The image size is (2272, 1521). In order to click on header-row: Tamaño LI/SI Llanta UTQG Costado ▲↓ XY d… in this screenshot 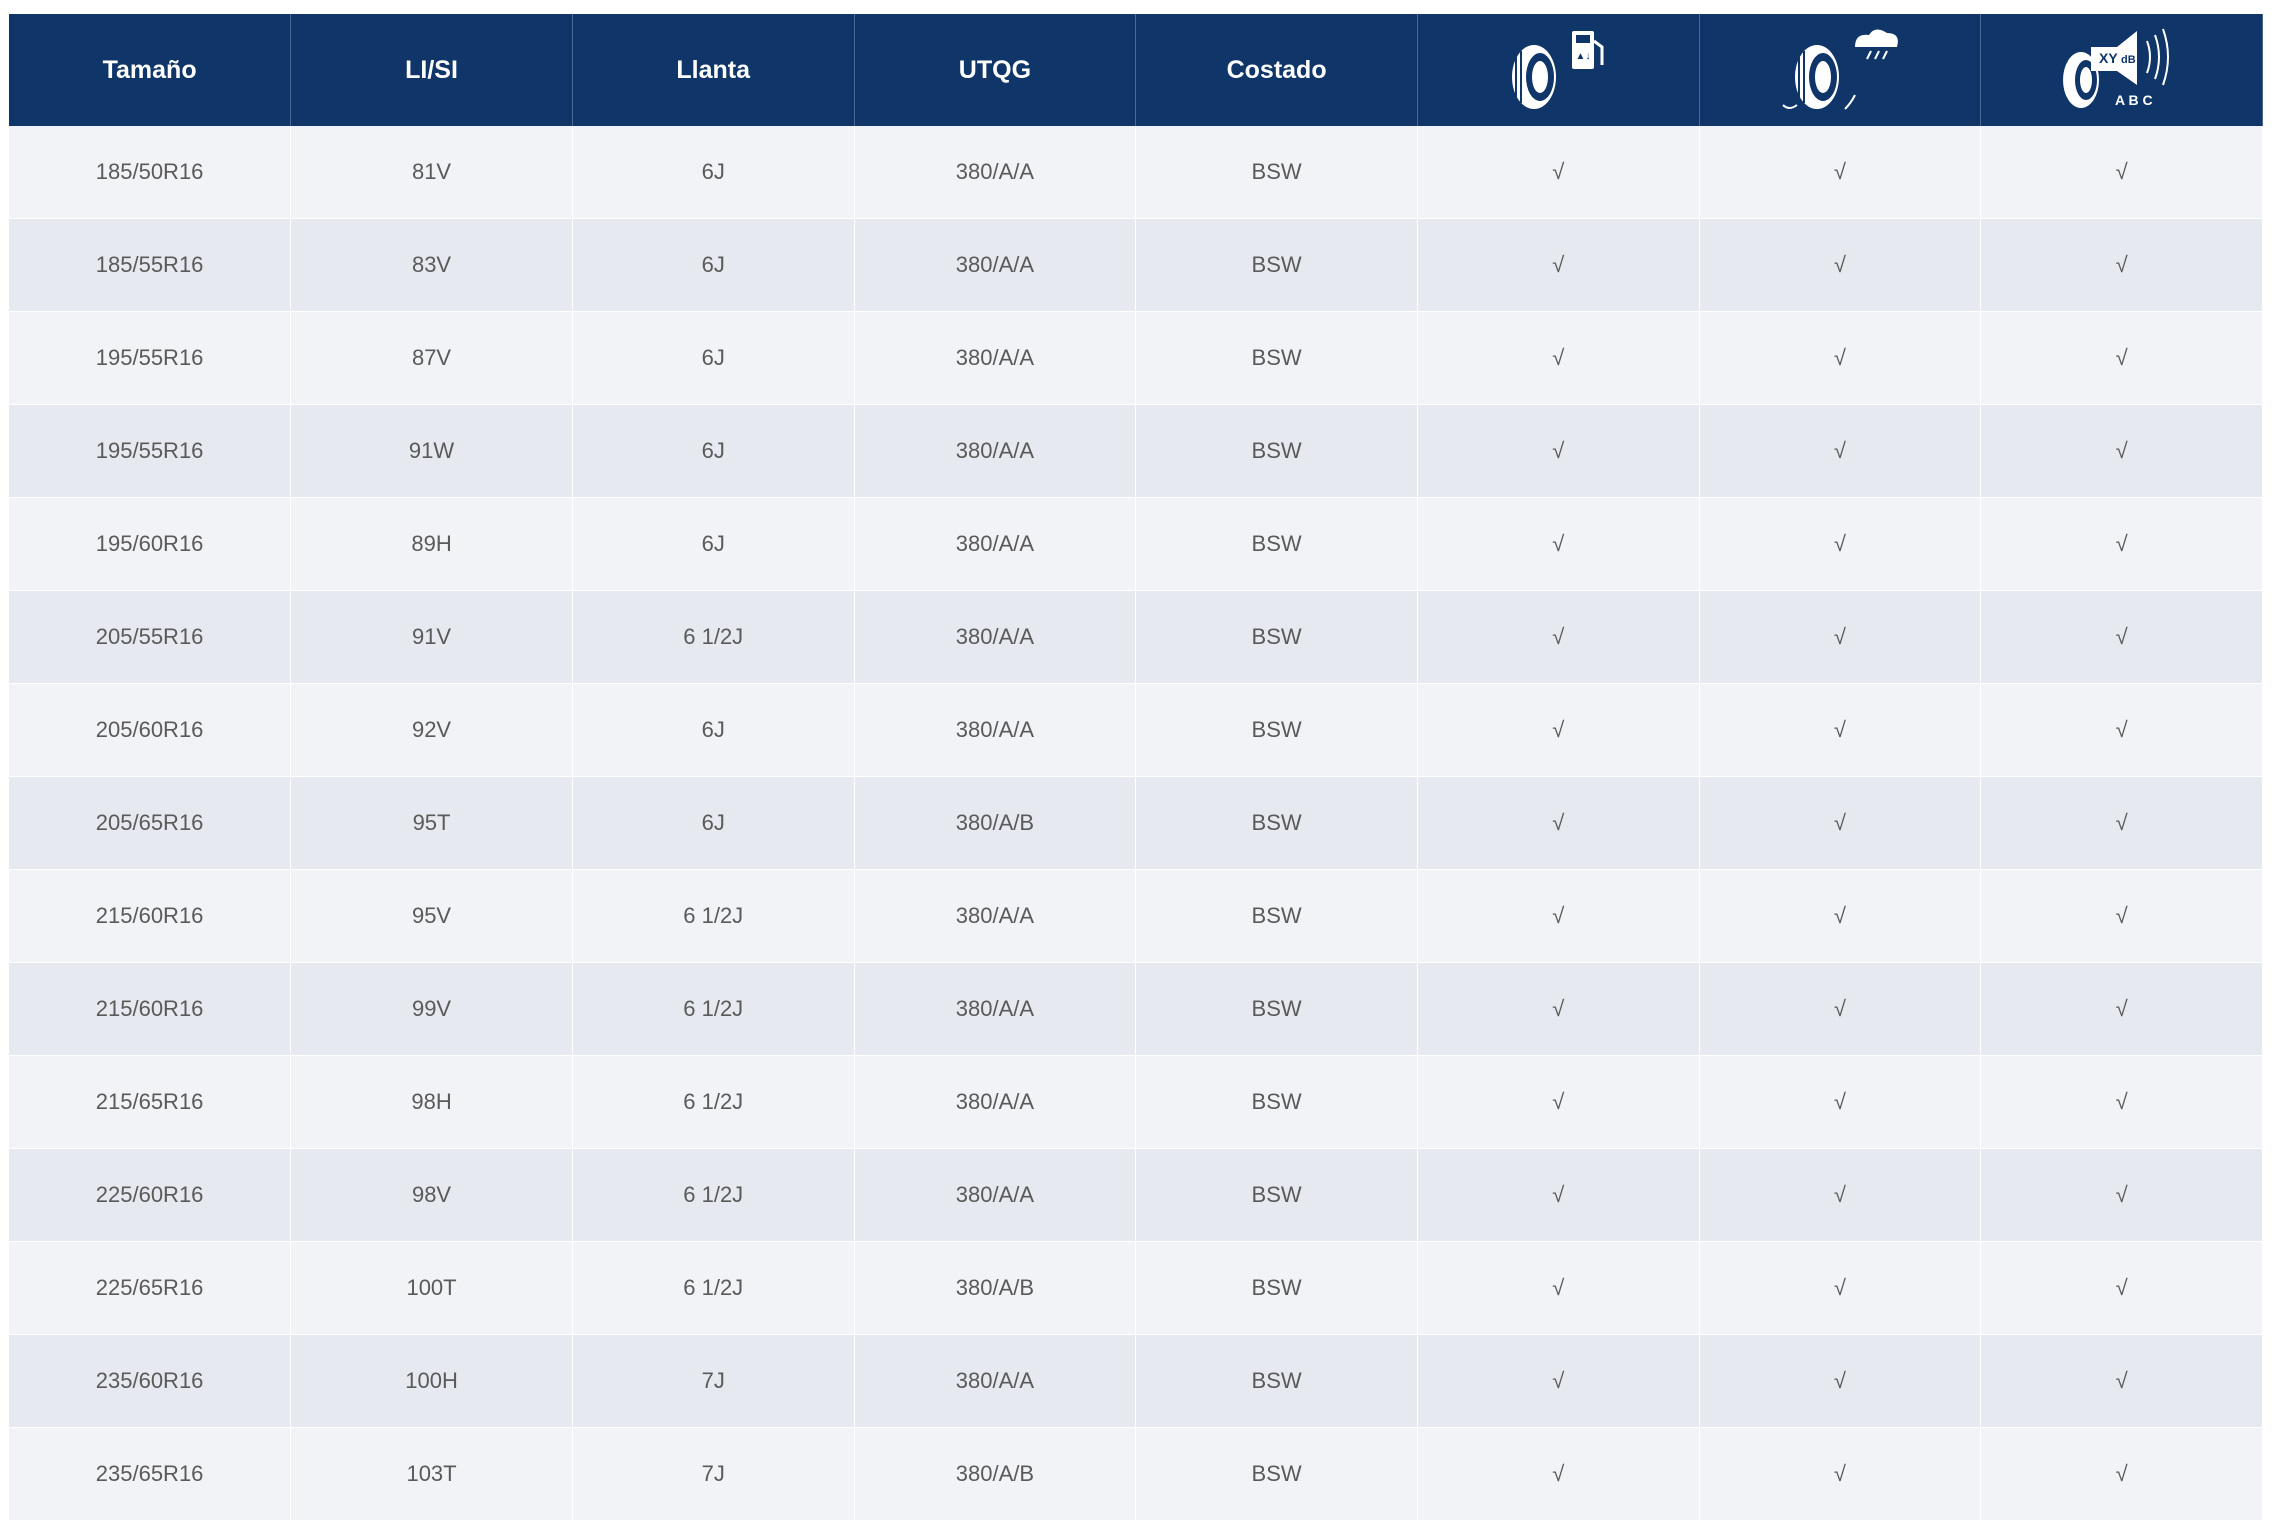, I will do `click(1136, 70)`.